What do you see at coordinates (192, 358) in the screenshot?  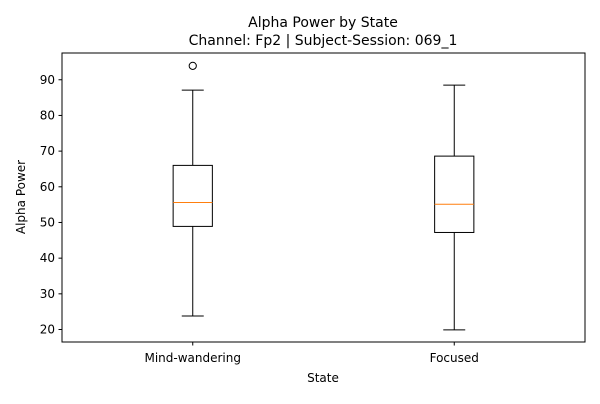 I see `x-tick-label: Mind-wandering` at bounding box center [192, 358].